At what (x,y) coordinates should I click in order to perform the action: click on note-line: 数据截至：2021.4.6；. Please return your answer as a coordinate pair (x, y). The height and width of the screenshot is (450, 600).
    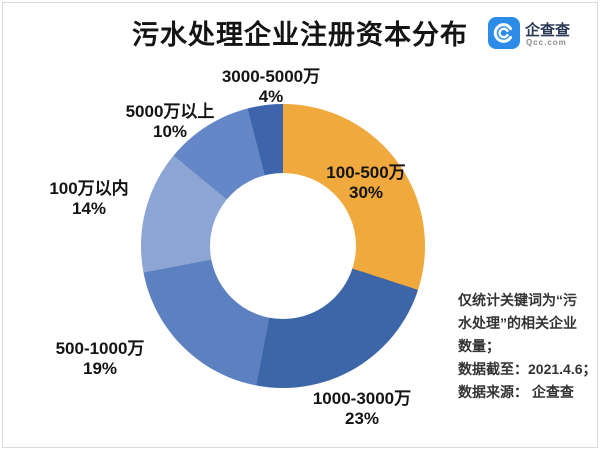
    Looking at the image, I should click on (527, 369).